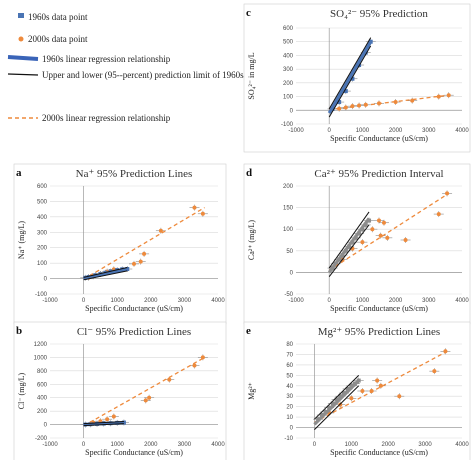  What do you see at coordinates (106, 118) in the screenshot?
I see `legend-label: 2000s linear regression relationship` at bounding box center [106, 118].